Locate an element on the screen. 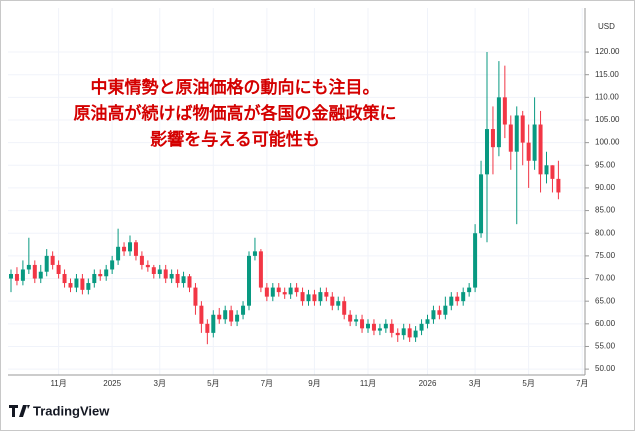  annotation: 中東情勢と原油価格の動向にも注目。 is located at coordinates (235, 87).